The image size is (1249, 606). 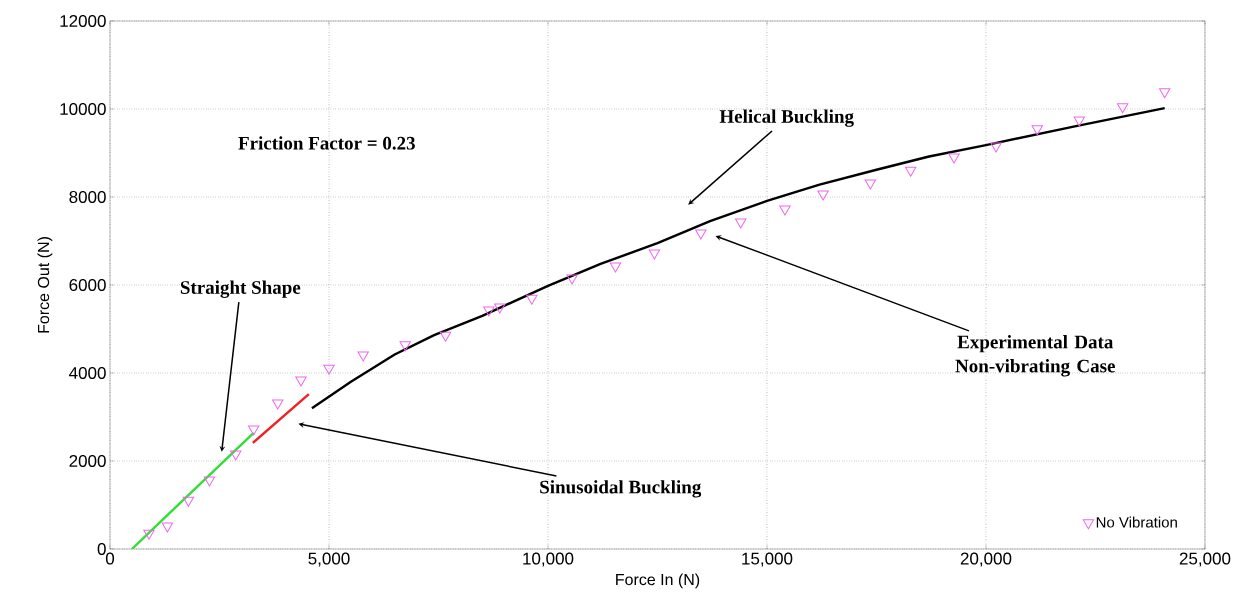 I want to click on legend-label: No Vibration, so click(x=1136, y=522).